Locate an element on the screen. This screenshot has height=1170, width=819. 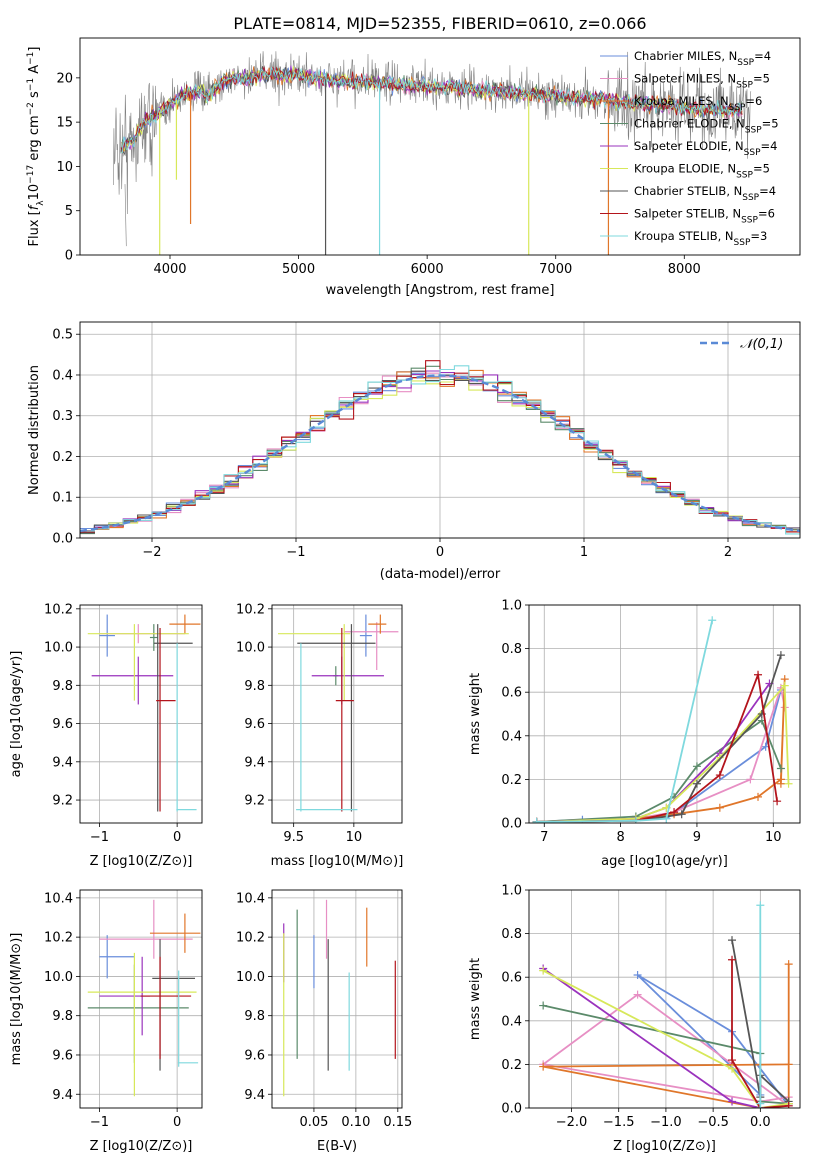
y-tick-label: 9.2 is located at coordinates (254, 801).